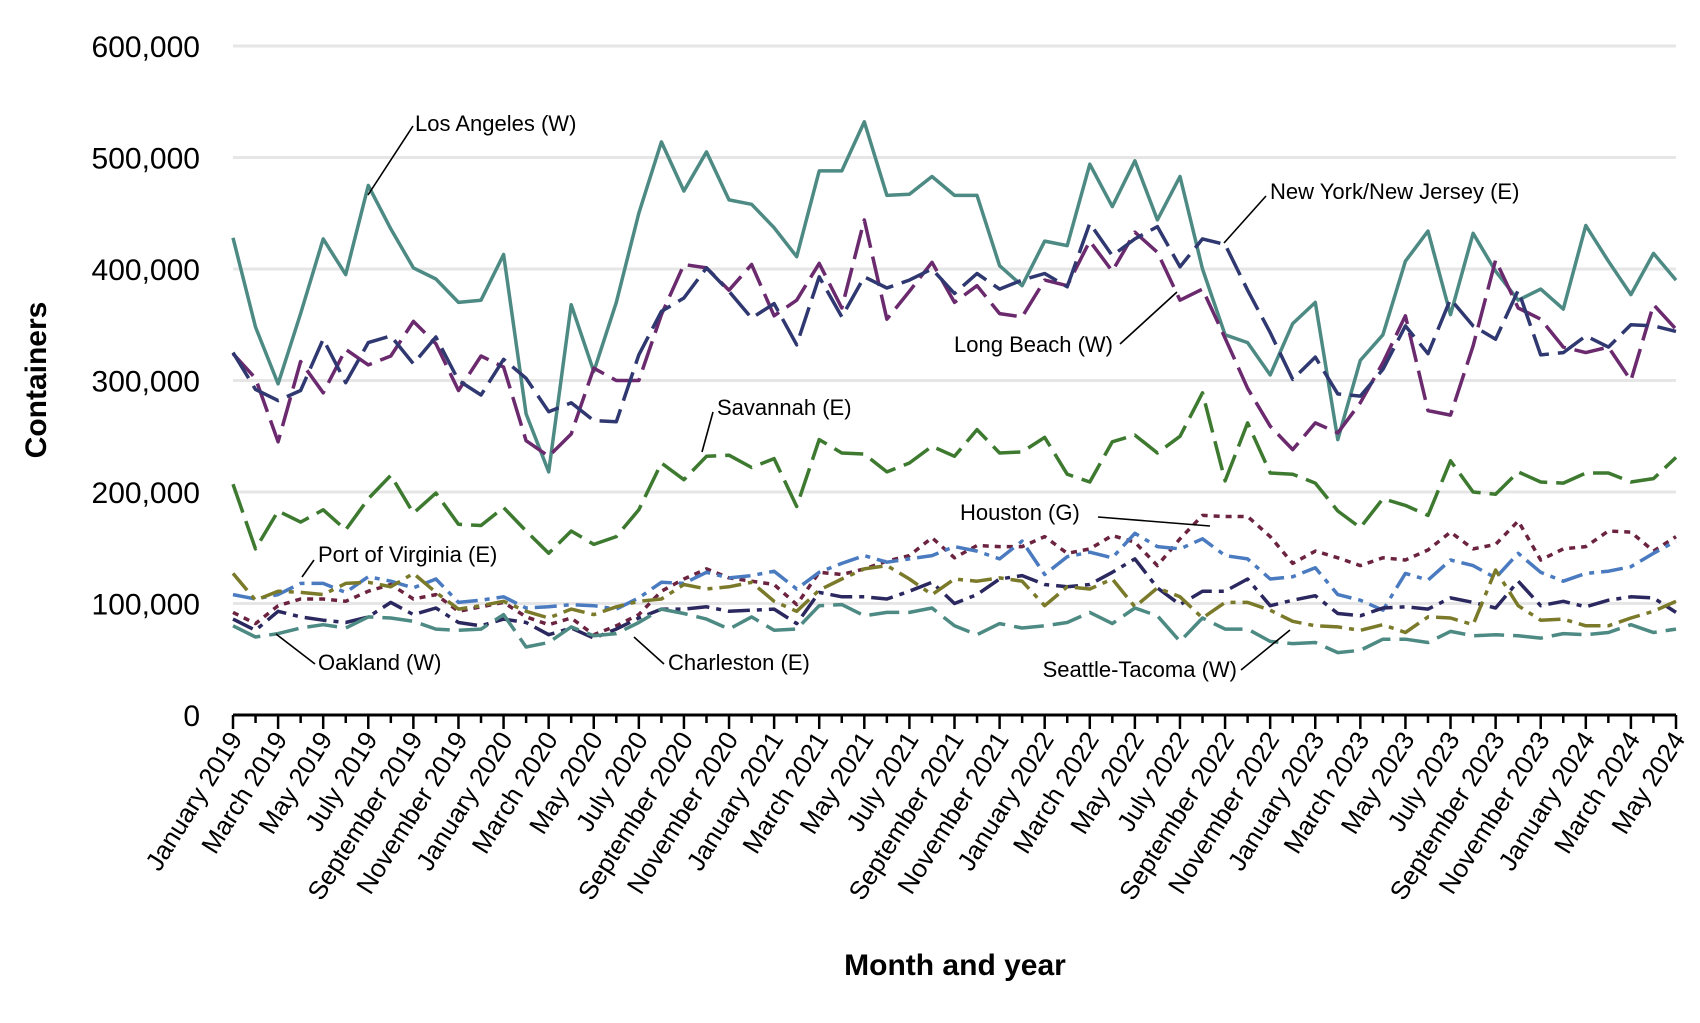 The image size is (1700, 1023). Describe the element at coordinates (146, 270) in the screenshot. I see `y-tick-label: 400,000` at that location.